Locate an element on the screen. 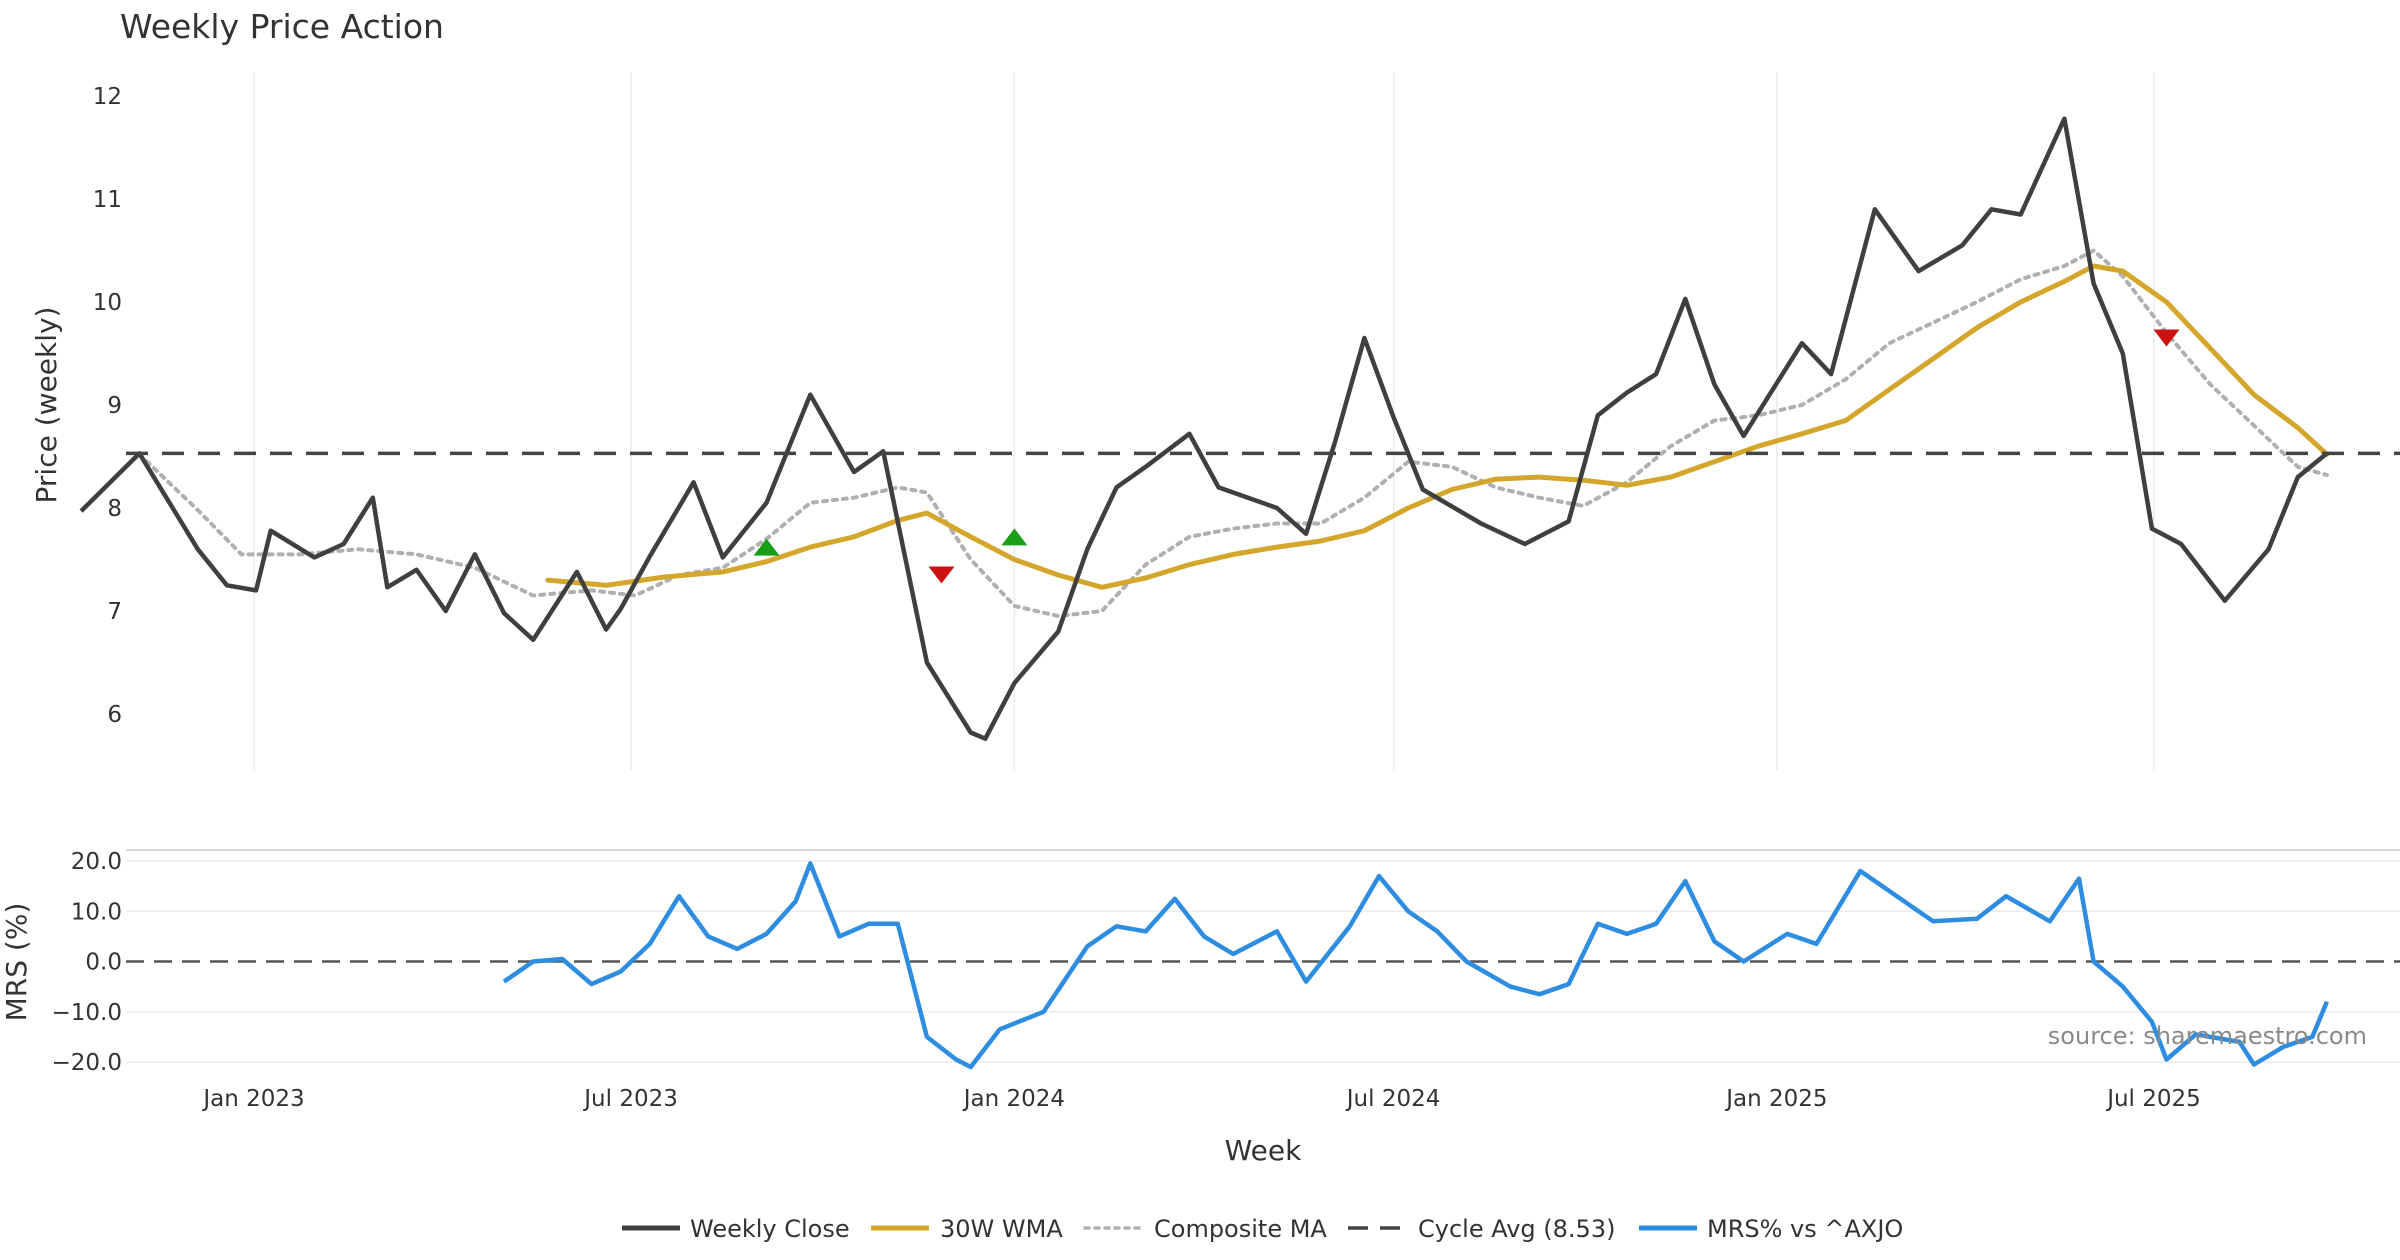 The height and width of the screenshot is (1260, 2400). legend-label: Weekly Close is located at coordinates (770, 1229).